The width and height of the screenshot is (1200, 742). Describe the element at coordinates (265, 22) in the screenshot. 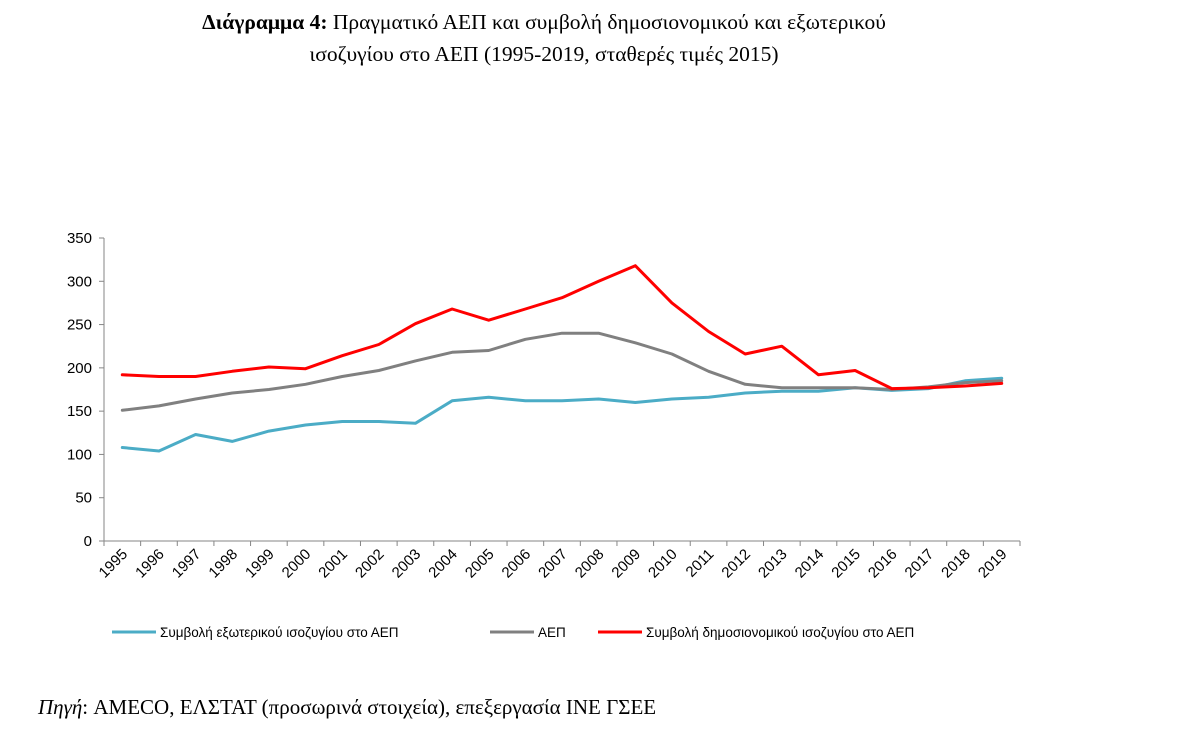

I see `chart-title-prefix: Διάγραμμα 4:` at that location.